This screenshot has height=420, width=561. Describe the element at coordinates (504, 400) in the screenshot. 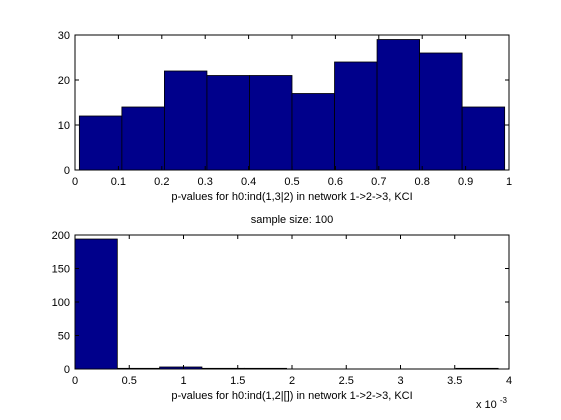

I see `multiplier-exponent: -3` at that location.